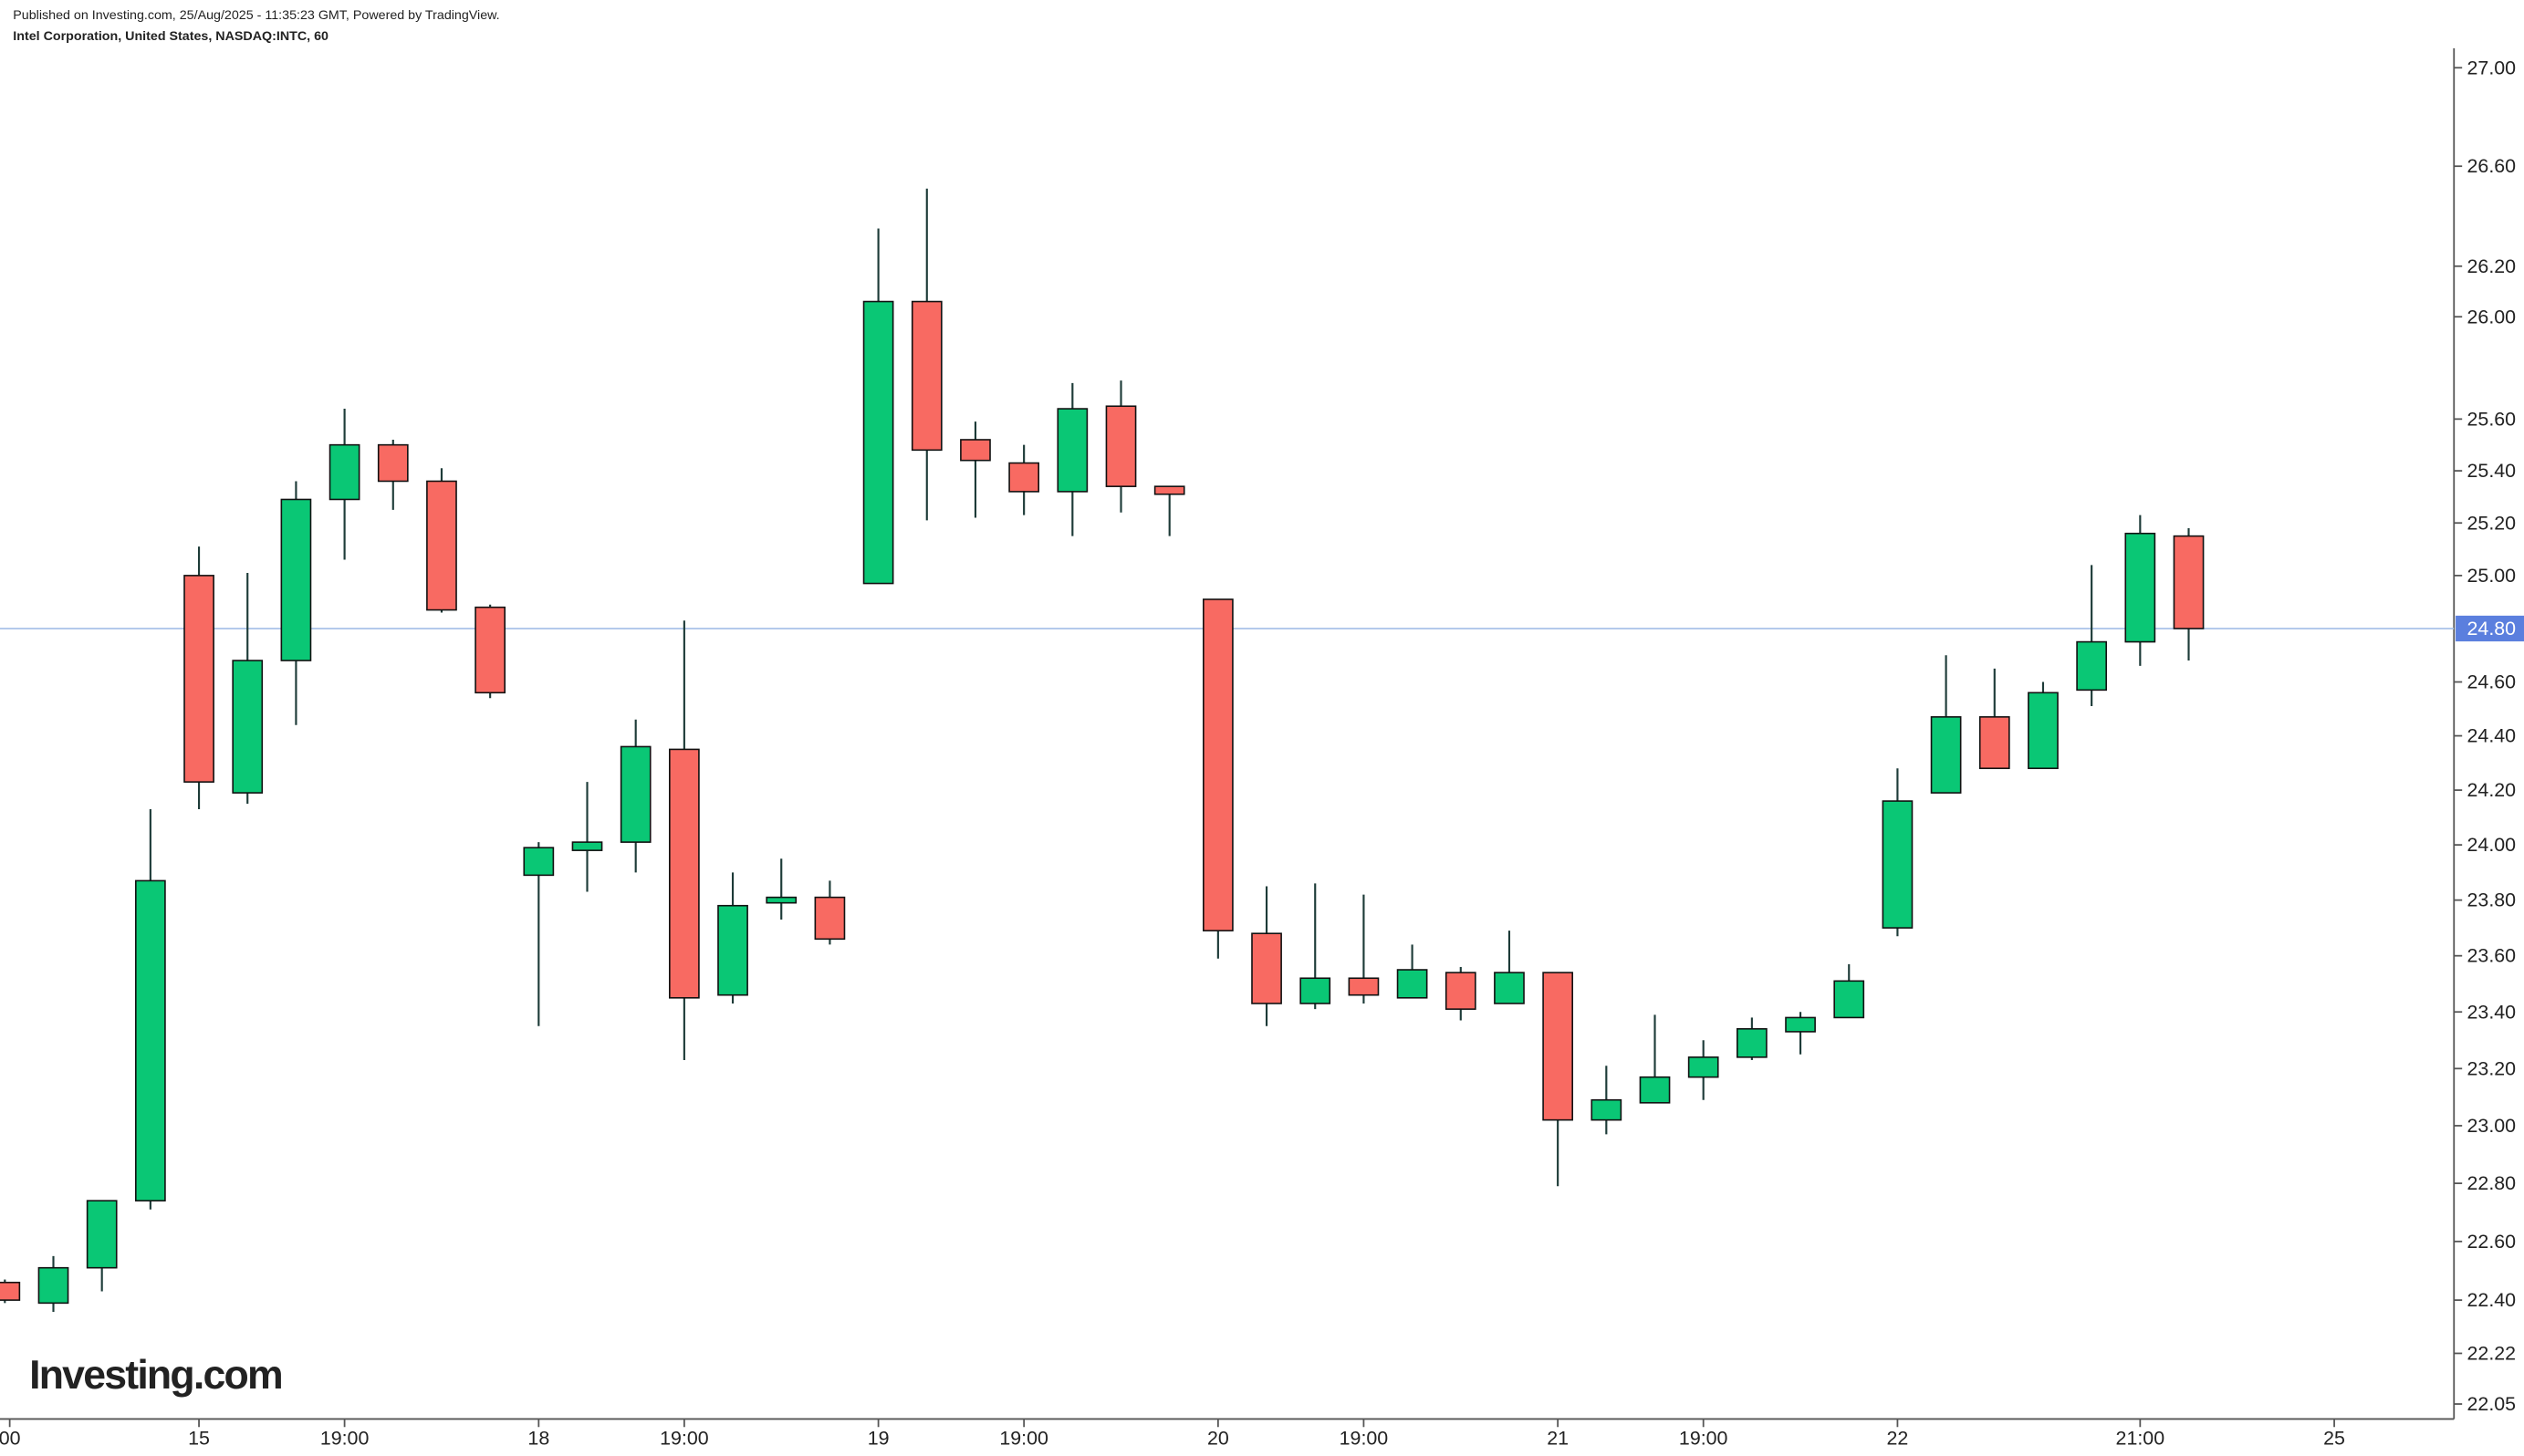 The height and width of the screenshot is (1456, 2524). What do you see at coordinates (155, 1375) in the screenshot?
I see `logo: Investing.com` at bounding box center [155, 1375].